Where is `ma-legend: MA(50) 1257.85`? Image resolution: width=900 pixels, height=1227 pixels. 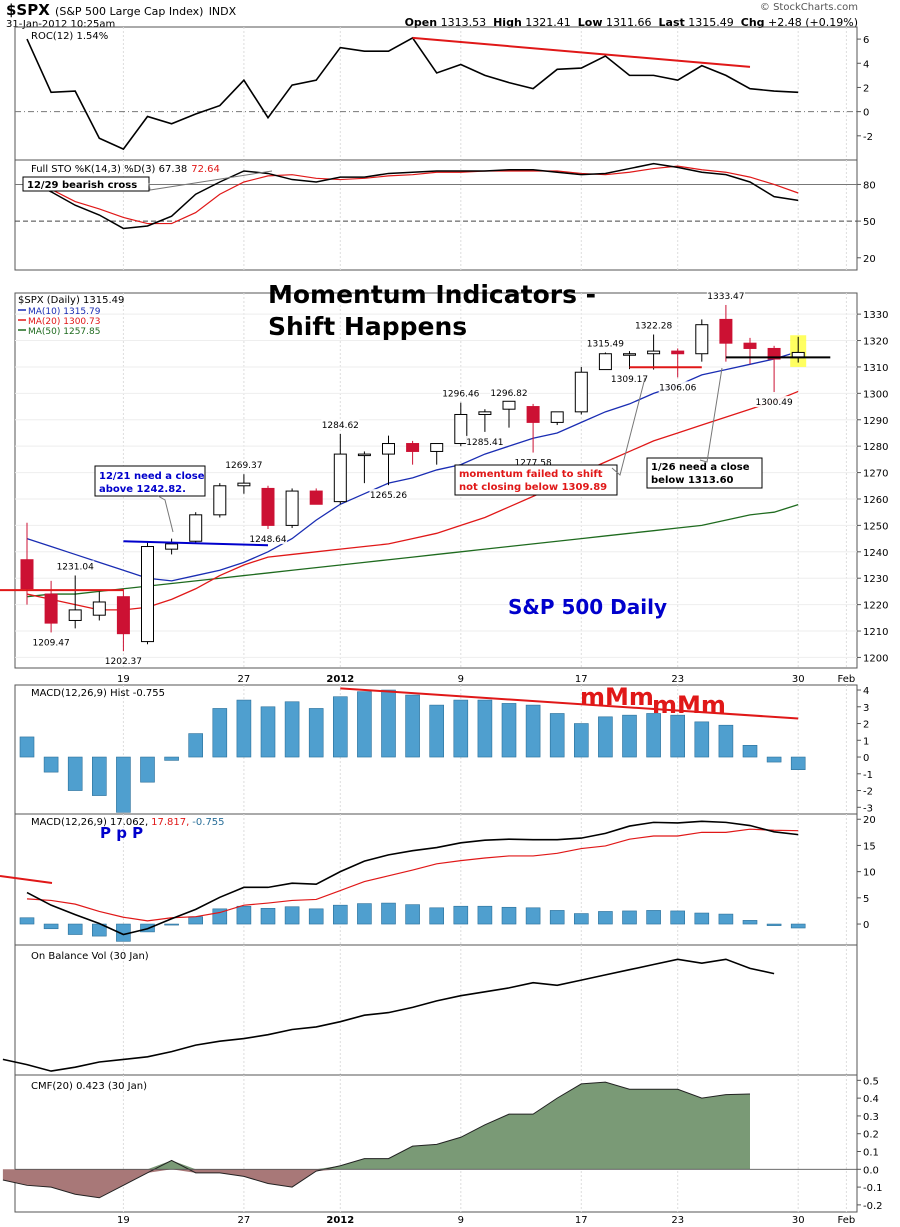 ma-legend: MA(50) 1257.85 is located at coordinates (64, 332).